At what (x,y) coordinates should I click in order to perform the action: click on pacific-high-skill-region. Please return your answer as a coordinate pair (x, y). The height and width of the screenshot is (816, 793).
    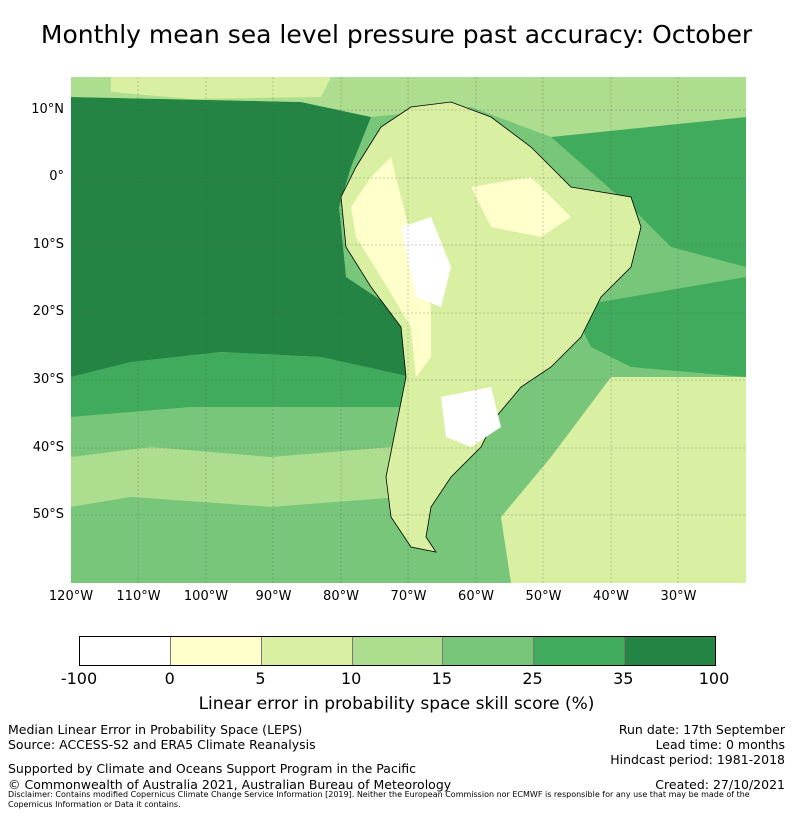
    Looking at the image, I should click on (241, 237).